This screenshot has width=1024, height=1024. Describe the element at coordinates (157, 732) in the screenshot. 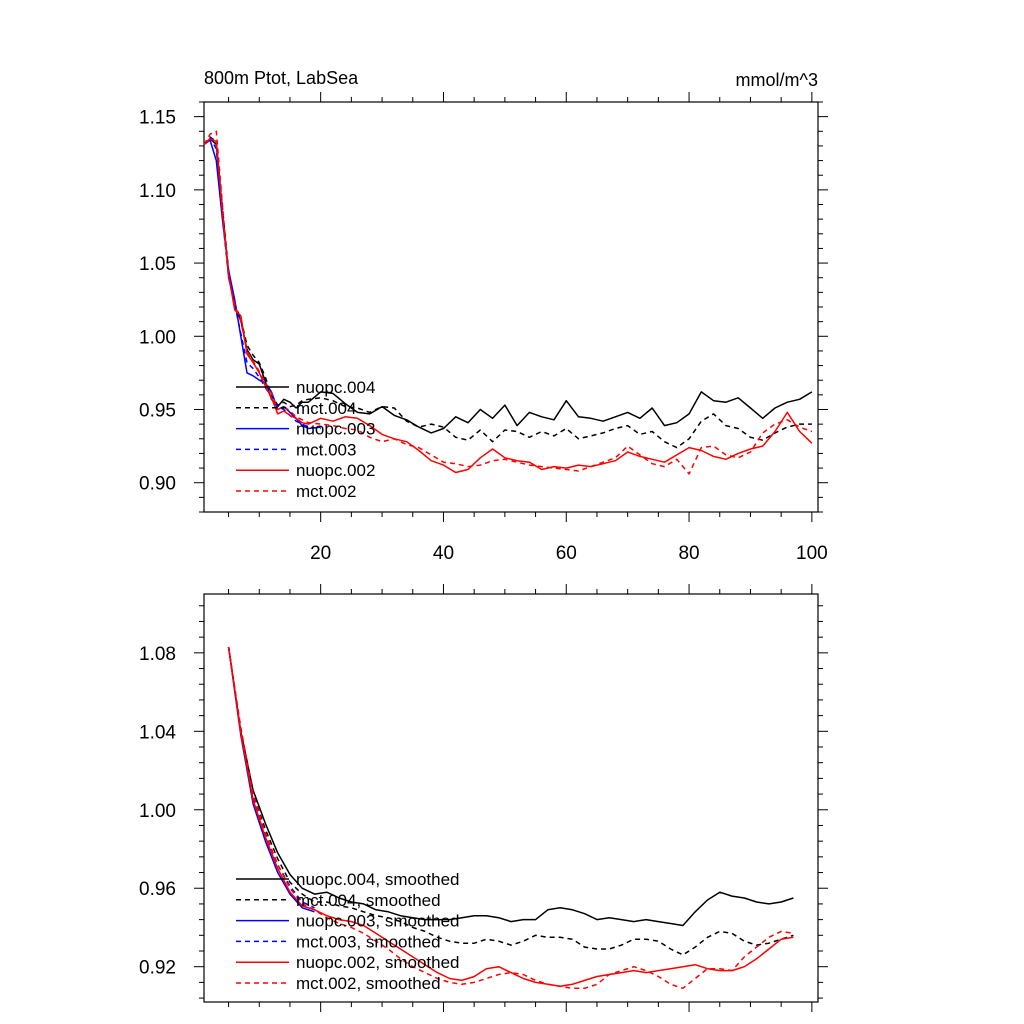

I see `y-tick-label: 1.04` at that location.